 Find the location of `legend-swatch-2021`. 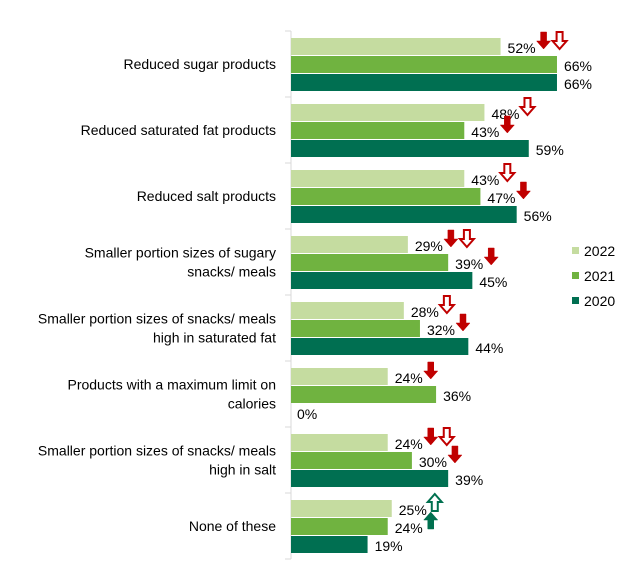

legend-swatch-2021 is located at coordinates (575, 275).